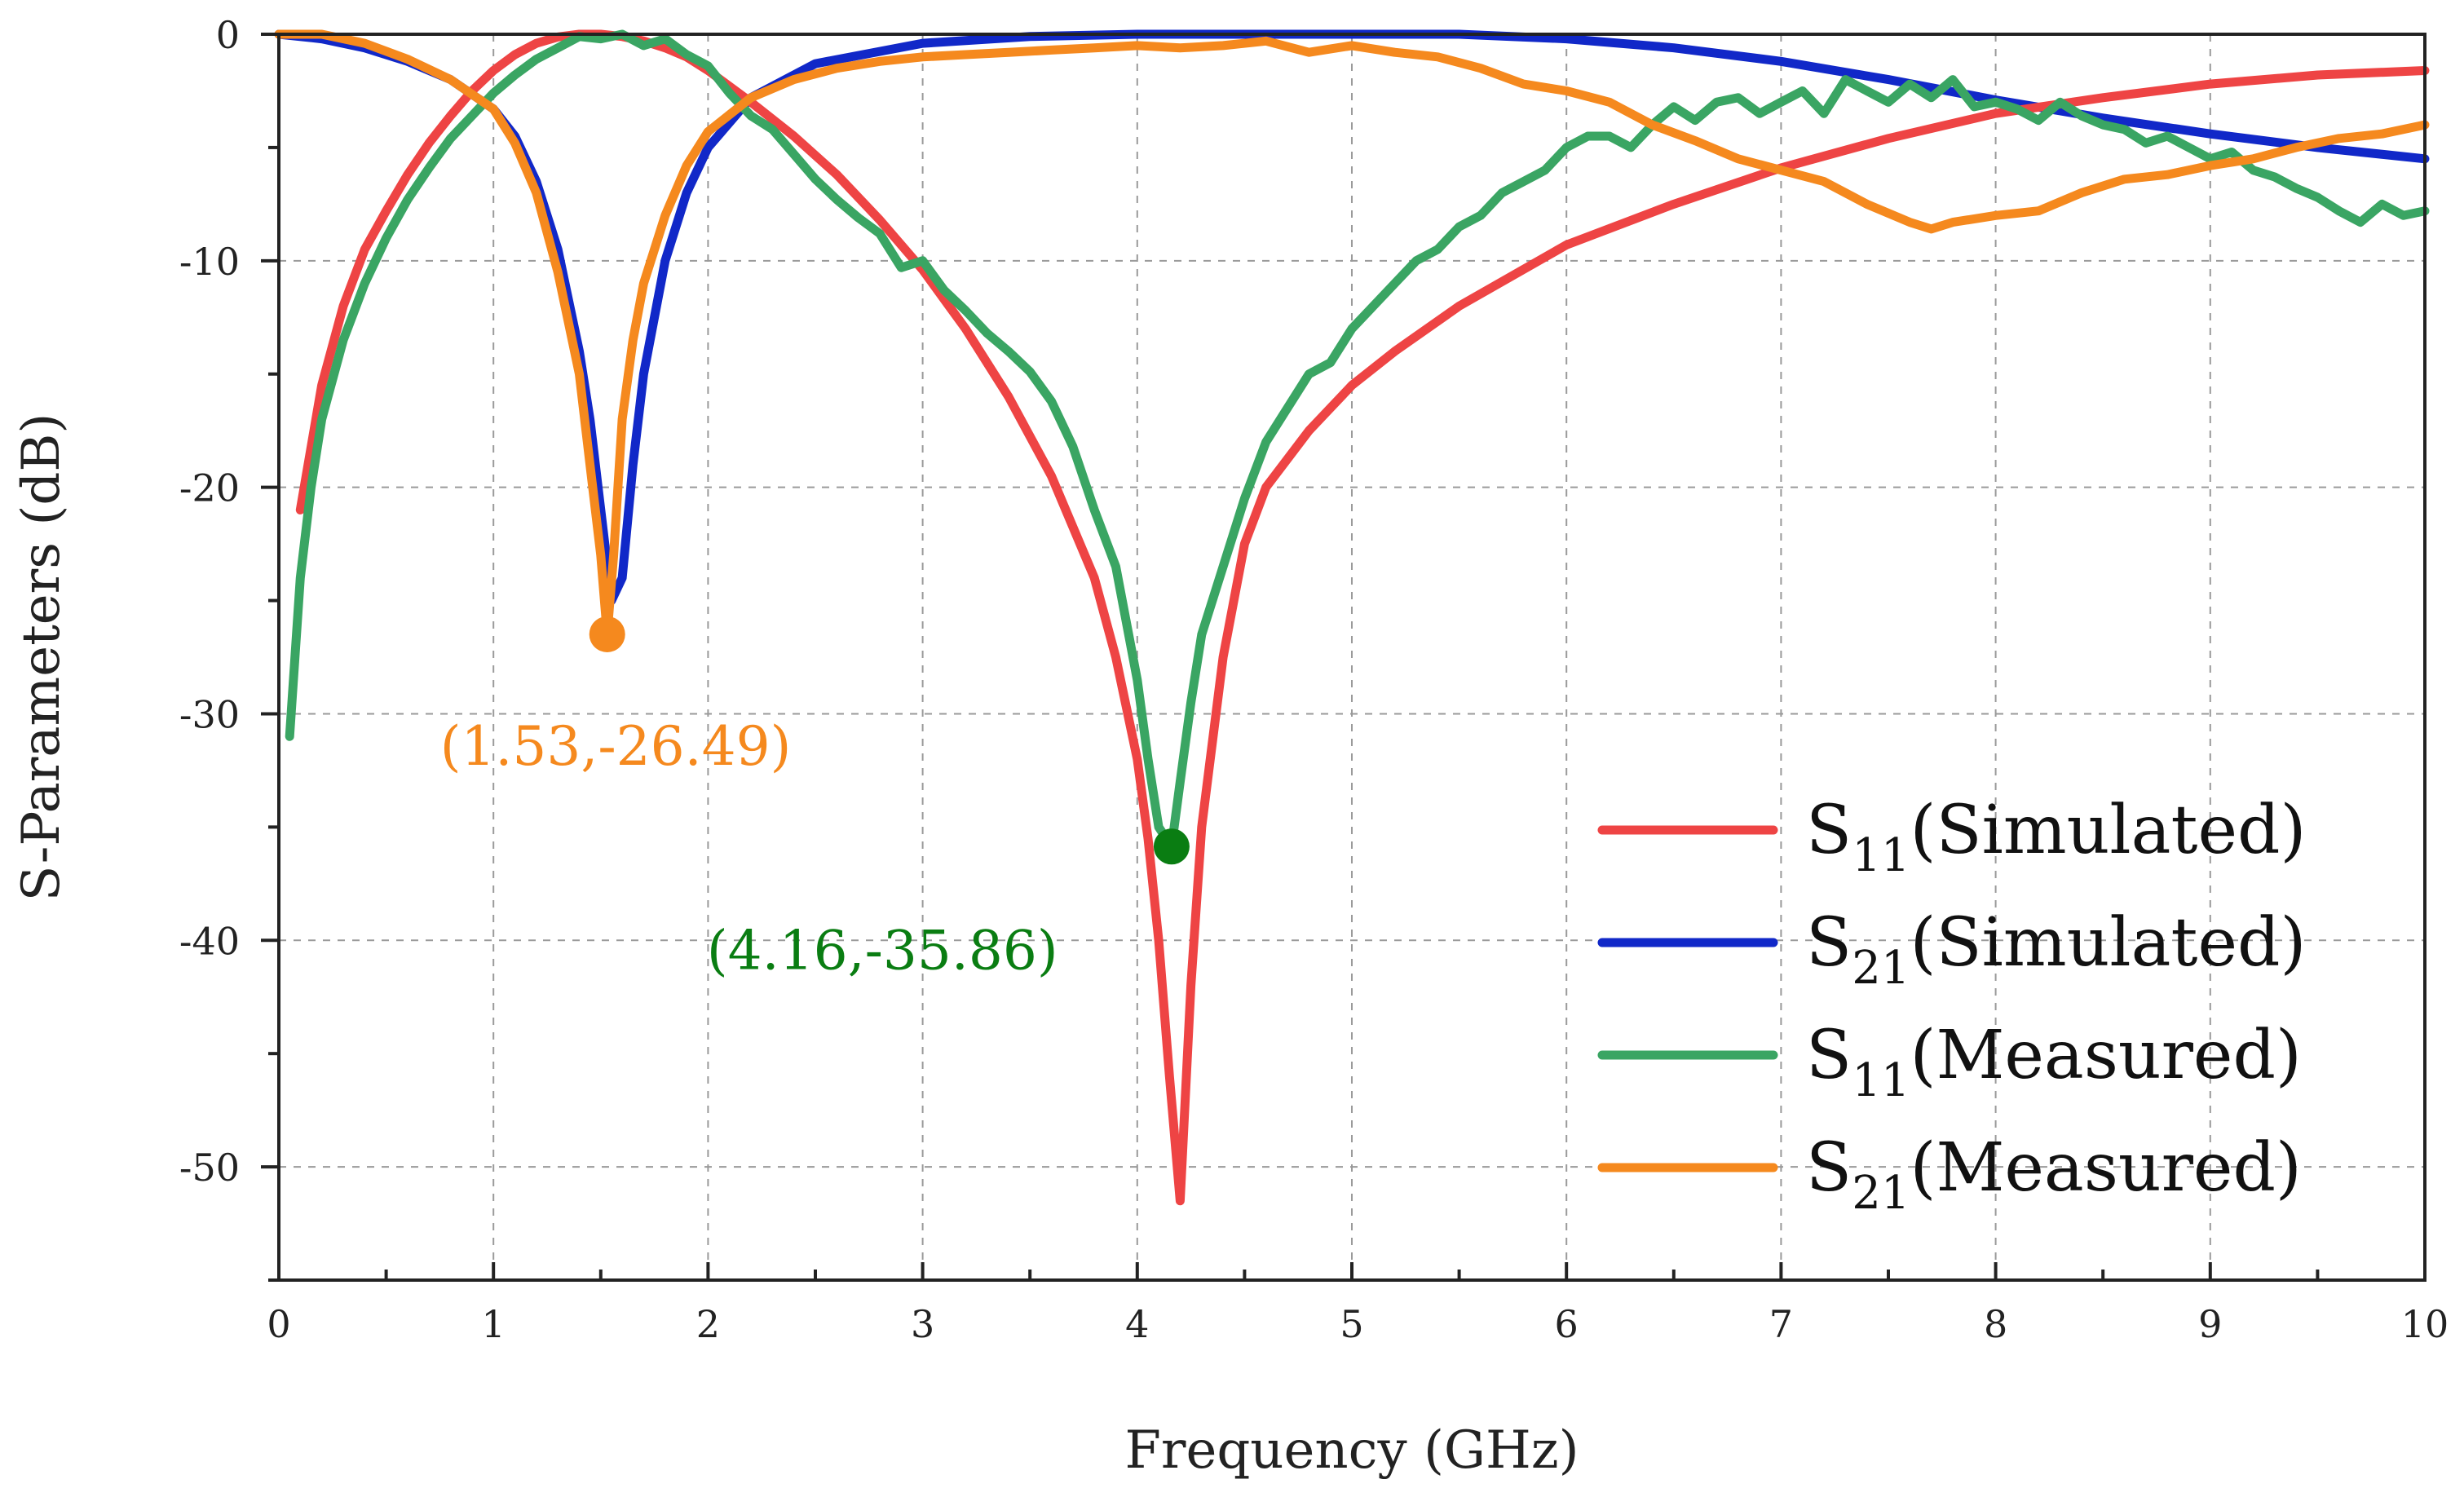 This screenshot has height=1497, width=2464. Describe the element at coordinates (228, 35) in the screenshot. I see `y-tick-label-0: 0` at that location.